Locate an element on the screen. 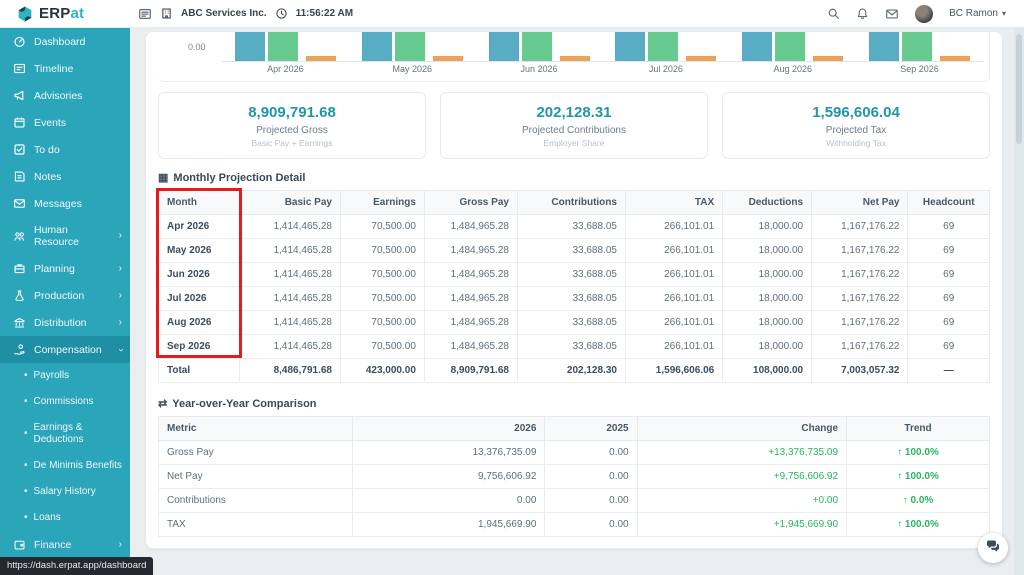 The height and width of the screenshot is (575, 1024). card-value: 8,909,791.68 is located at coordinates (292, 112).